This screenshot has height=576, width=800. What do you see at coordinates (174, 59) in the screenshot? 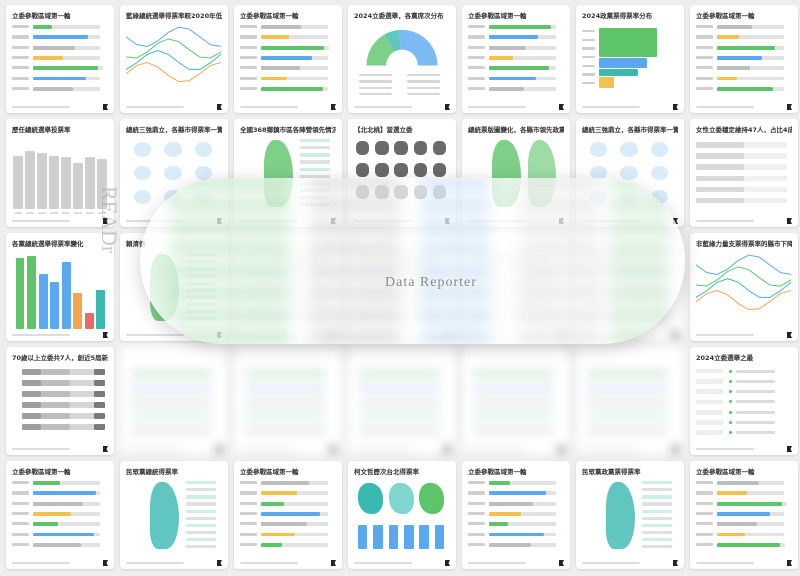
I see `infographic-card: 藍綠總統選舉得票率較2020年低` at bounding box center [174, 59].